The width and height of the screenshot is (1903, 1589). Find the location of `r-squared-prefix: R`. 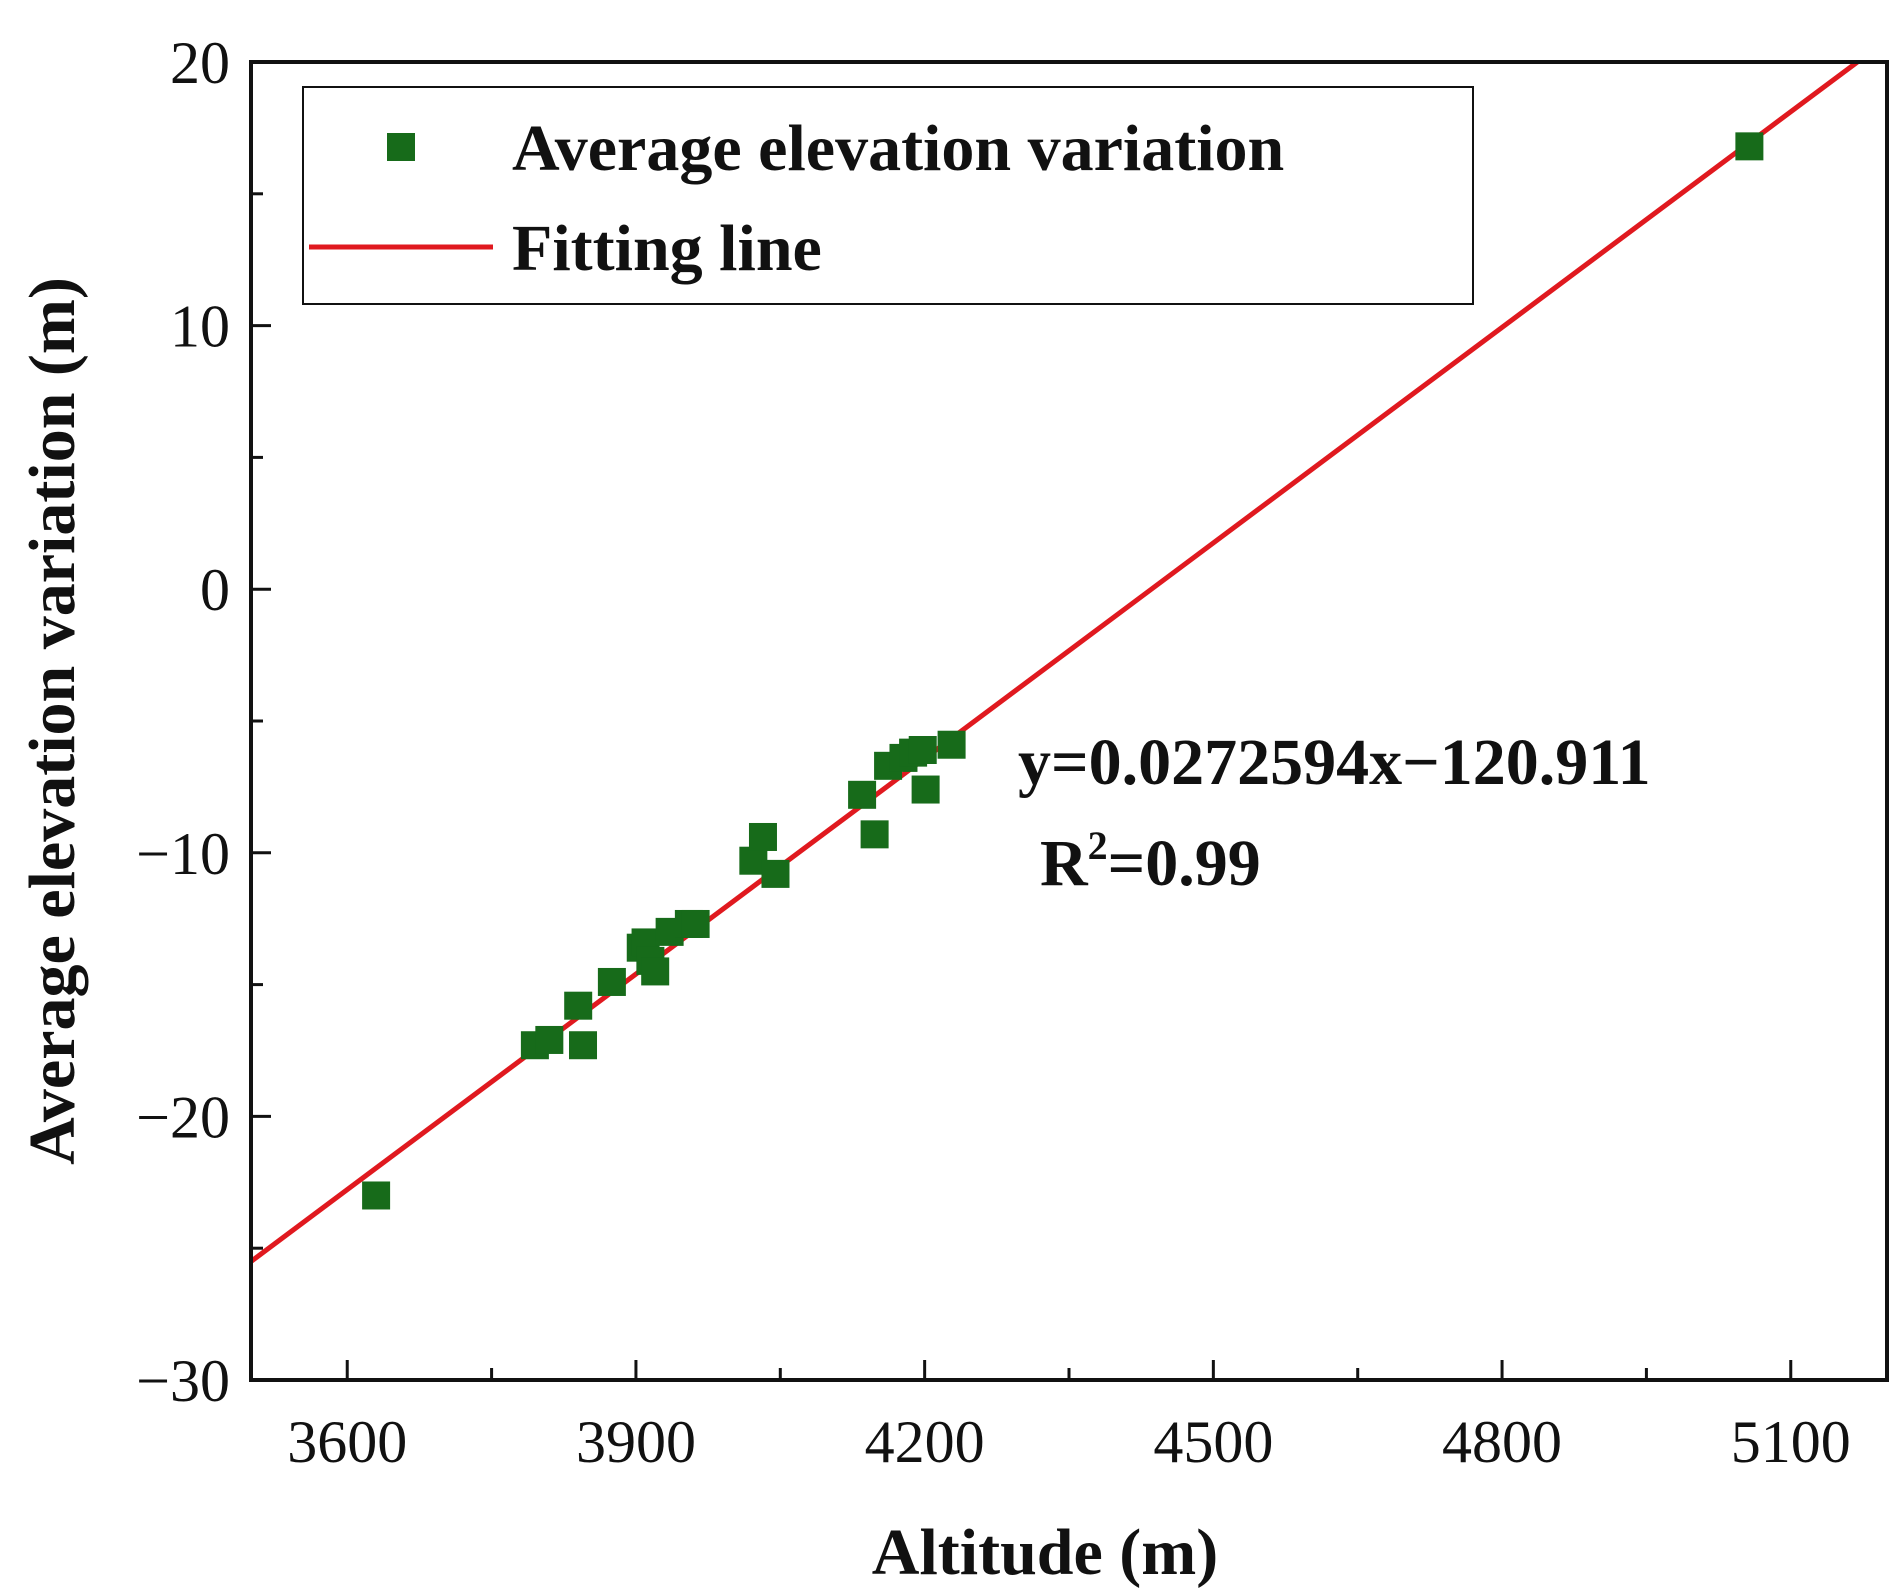

r-squared-prefix: R is located at coordinates (1064, 863).